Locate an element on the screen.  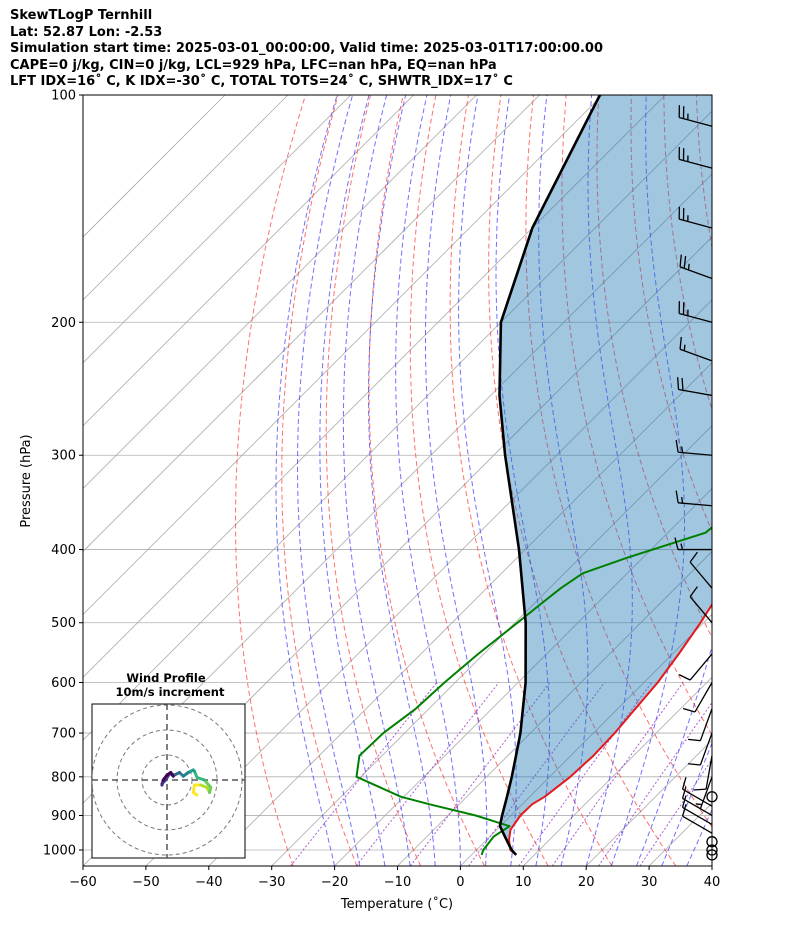
parcel-line is located at coordinates (550, 475).